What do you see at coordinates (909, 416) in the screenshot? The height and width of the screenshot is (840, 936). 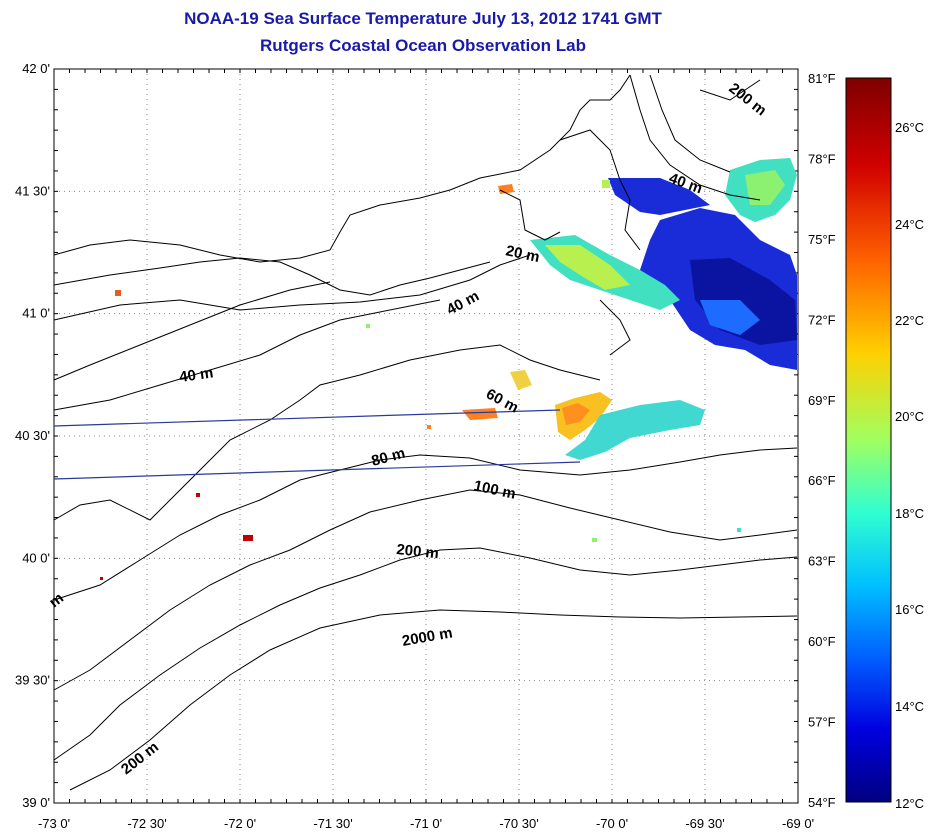 I see `colorbar-c-label: 20°C` at bounding box center [909, 416].